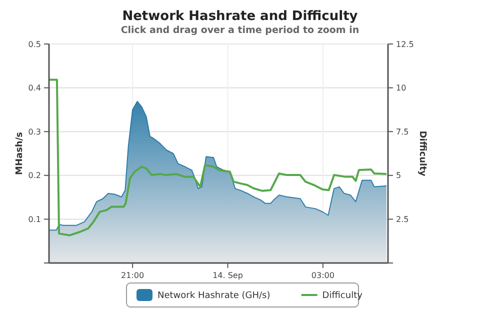  Describe the element at coordinates (343, 296) in the screenshot. I see `legend-label: Difficulty` at that location.